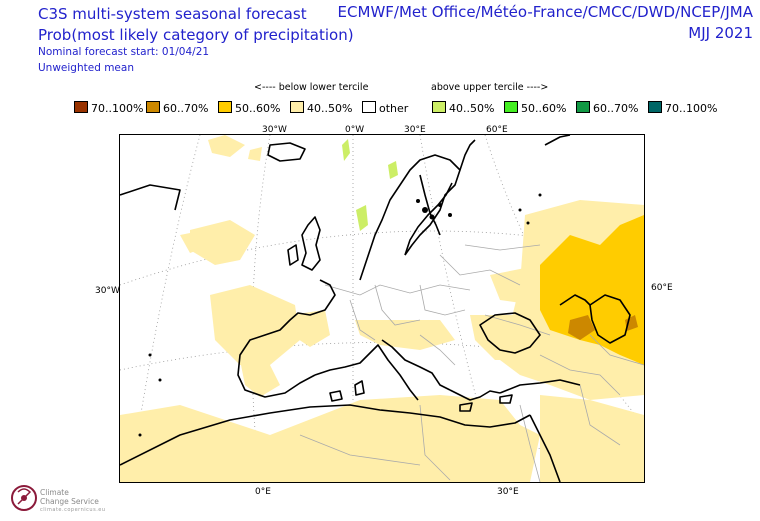  What do you see at coordinates (415, 130) in the screenshot?
I see `gridlabel-top-30e: 30°E` at bounding box center [415, 130].